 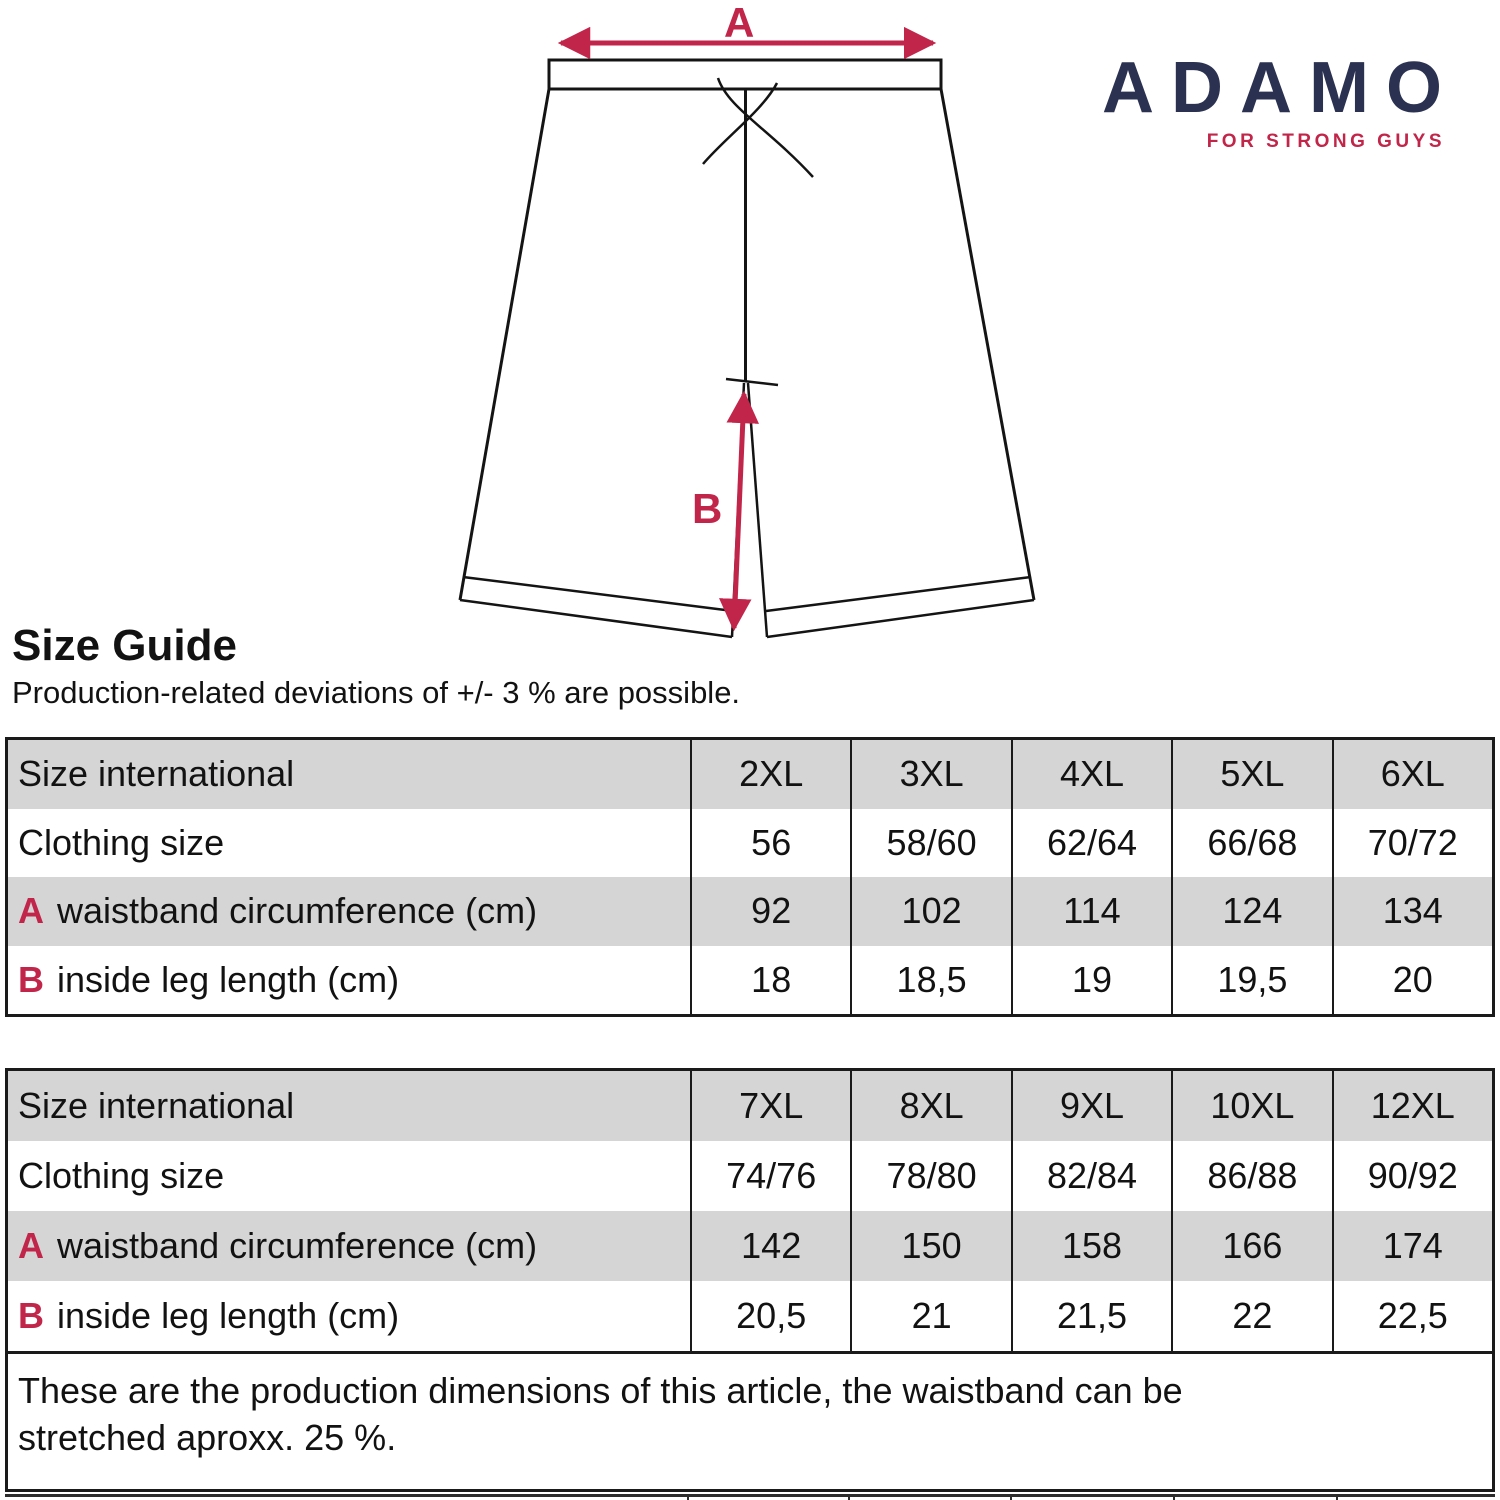 What do you see at coordinates (1090, 1316) in the screenshot?
I see `size-cell: 21,5` at bounding box center [1090, 1316].